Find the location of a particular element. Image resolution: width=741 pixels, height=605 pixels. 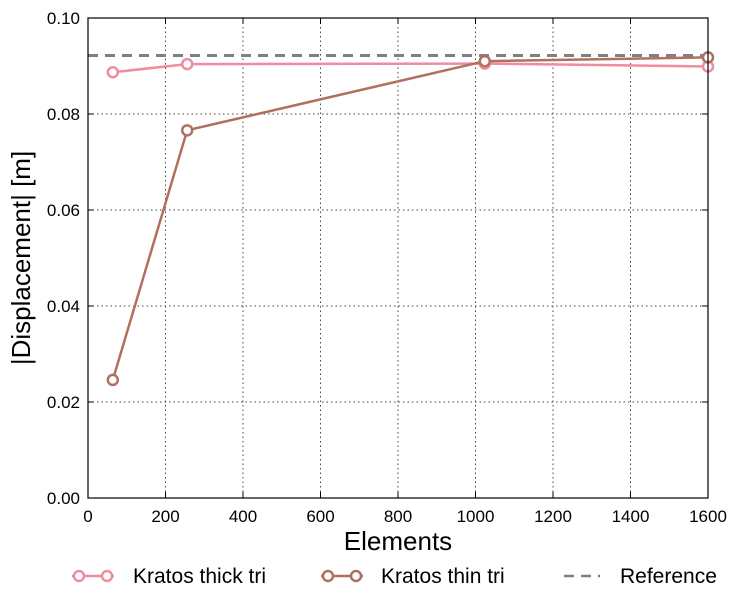

series-line is located at coordinates (410, 68).